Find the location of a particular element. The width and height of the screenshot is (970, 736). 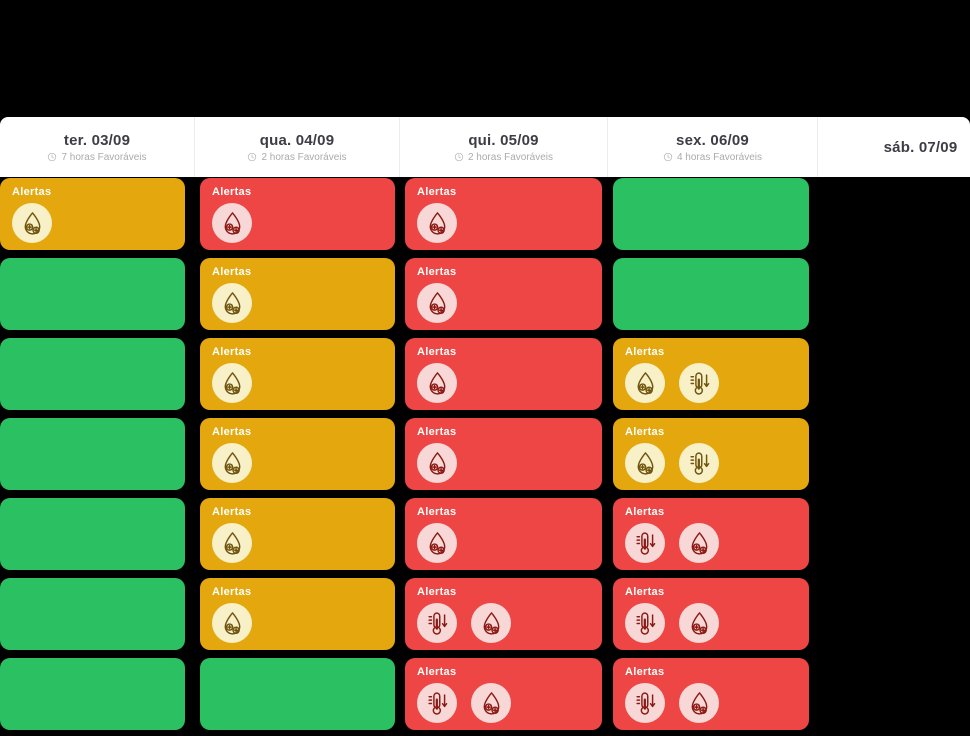

day-header: qua. 04/09 2 horas Favoráveis is located at coordinates (297, 147).